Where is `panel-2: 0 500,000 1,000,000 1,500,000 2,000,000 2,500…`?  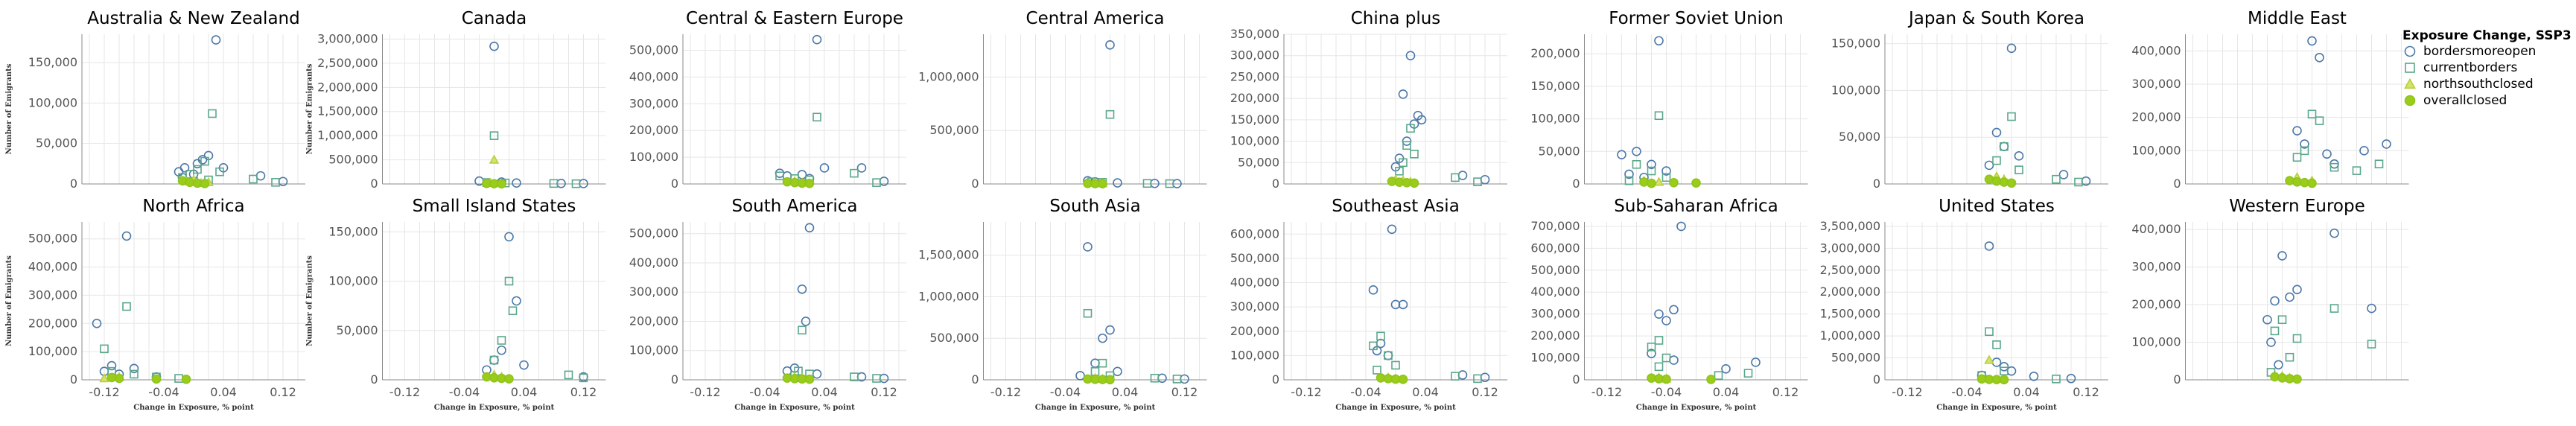 panel-2: 0 500,000 1,000,000 1,500,000 2,000,000 2,500… is located at coordinates (456, 100).